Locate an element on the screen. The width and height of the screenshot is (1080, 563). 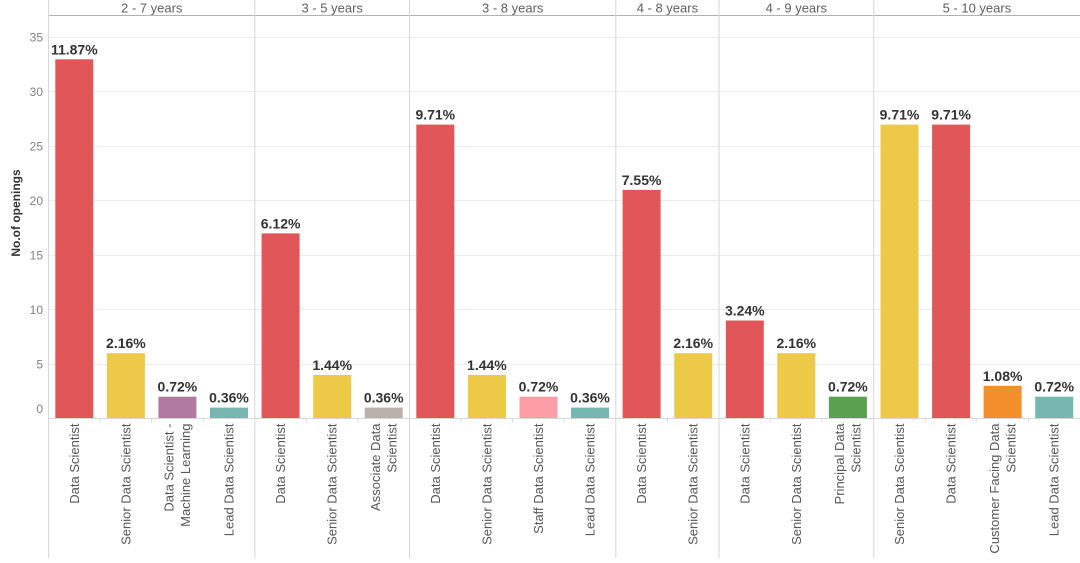
svg-text: 7.55% is located at coordinates (642, 180).